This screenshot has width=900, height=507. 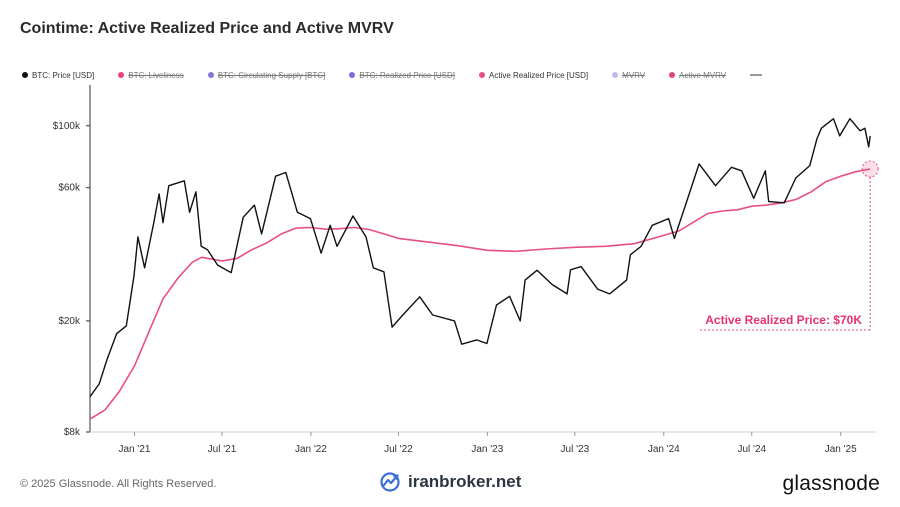 What do you see at coordinates (311, 449) in the screenshot?
I see `x-tick-label: Jan '22` at bounding box center [311, 449].